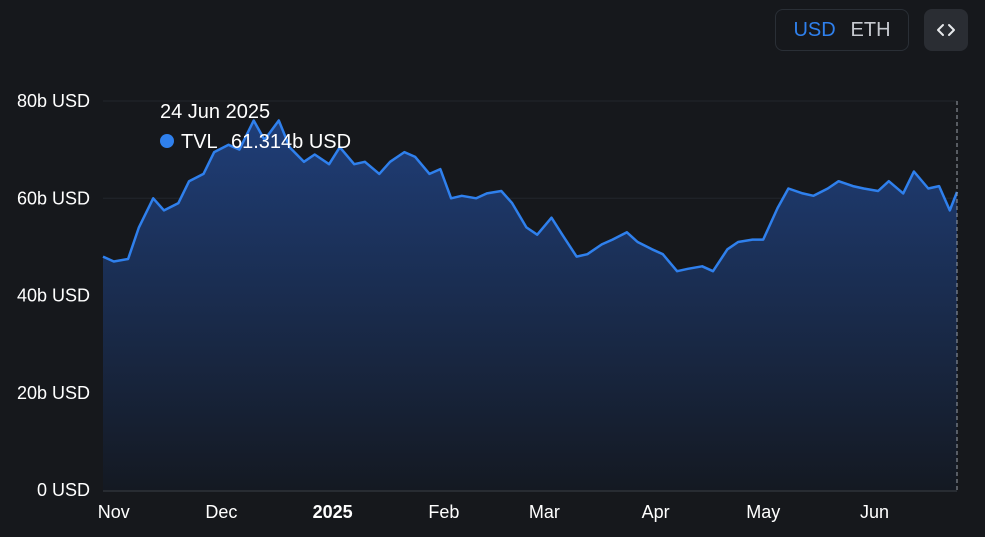 Image resolution: width=985 pixels, height=537 pixels. I want to click on tooltip-date: 24 Jun 2025, so click(215, 112).